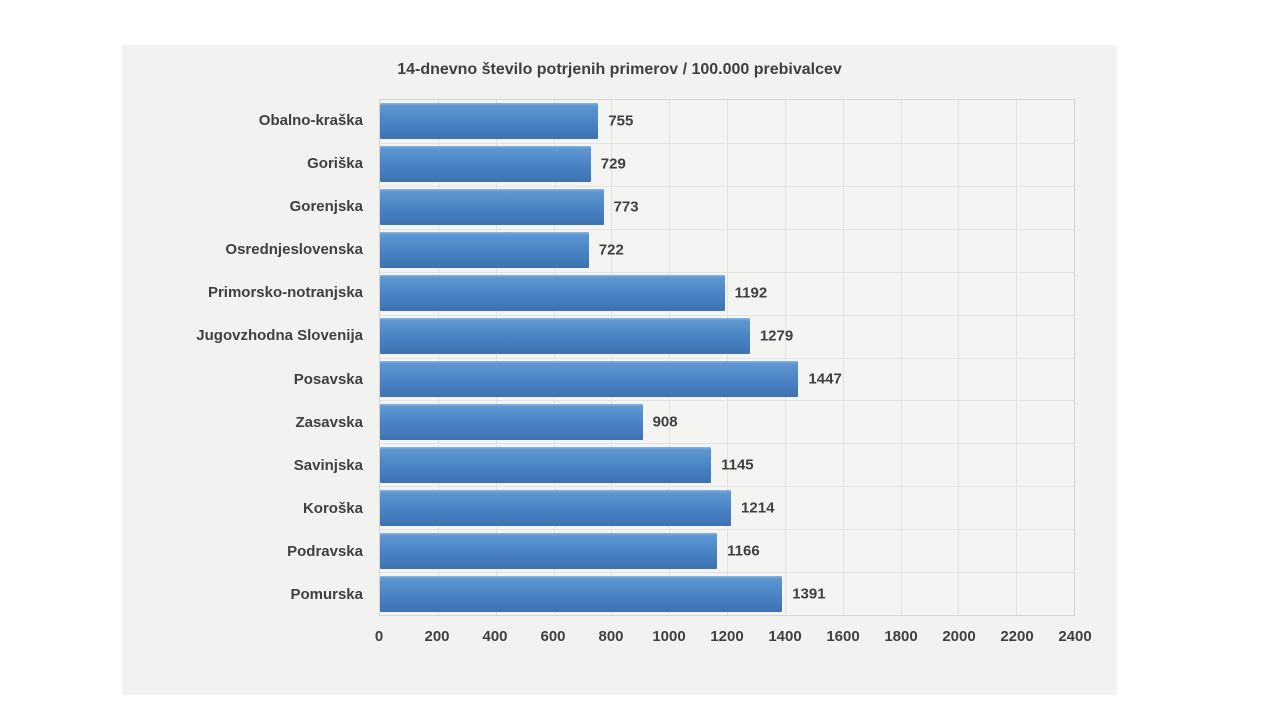 Image resolution: width=1280 pixels, height=720 pixels. What do you see at coordinates (326, 207) in the screenshot?
I see `category-label: Gorenjska` at bounding box center [326, 207].